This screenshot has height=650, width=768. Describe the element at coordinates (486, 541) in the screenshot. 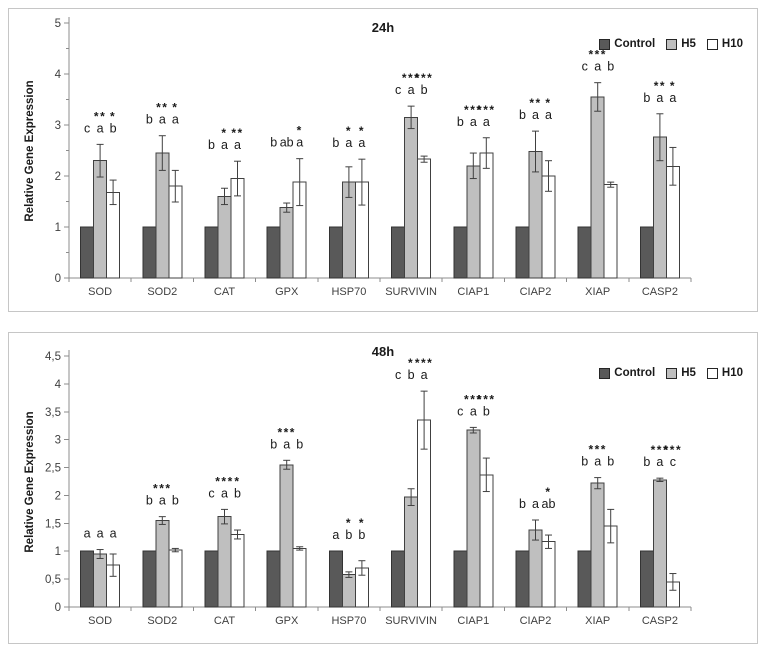

I see `bar-48h-CIAP1-H10` at that location.